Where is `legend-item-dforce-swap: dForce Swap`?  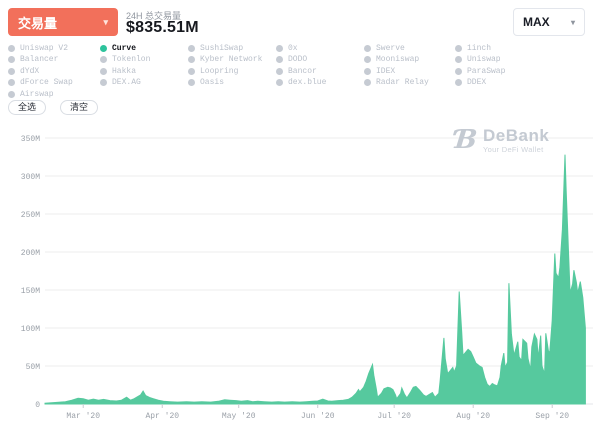 legend-item-dforce-swap: dForce Swap is located at coordinates (40, 83).